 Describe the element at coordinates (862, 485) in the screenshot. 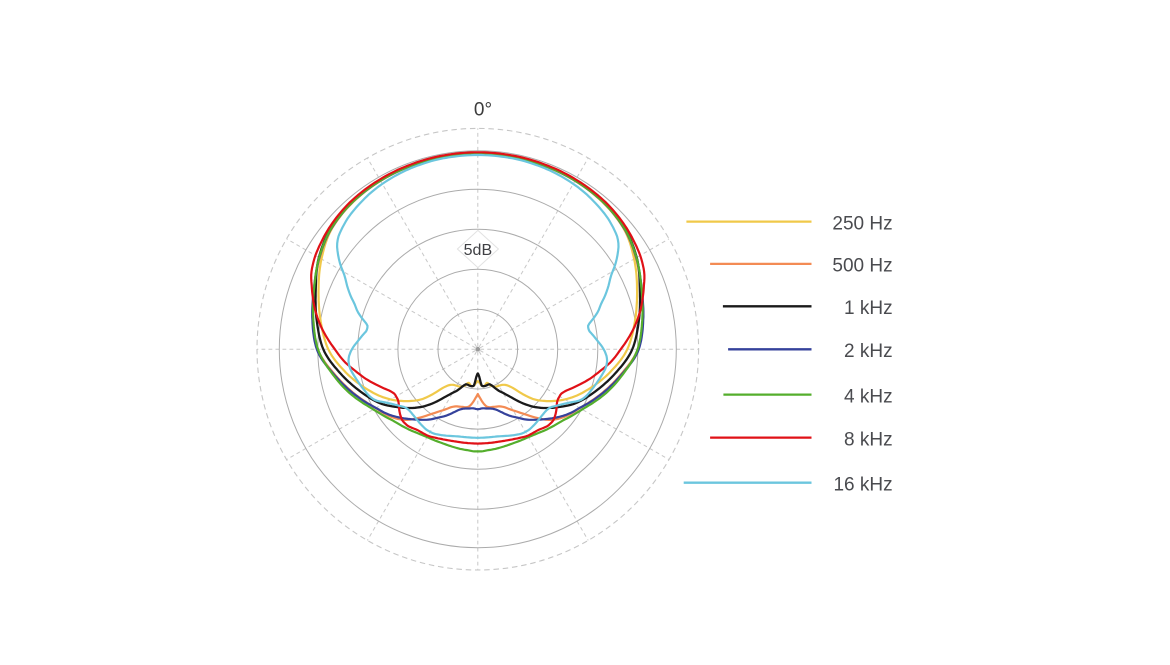

I see `svg-text: 16 kHz` at that location.